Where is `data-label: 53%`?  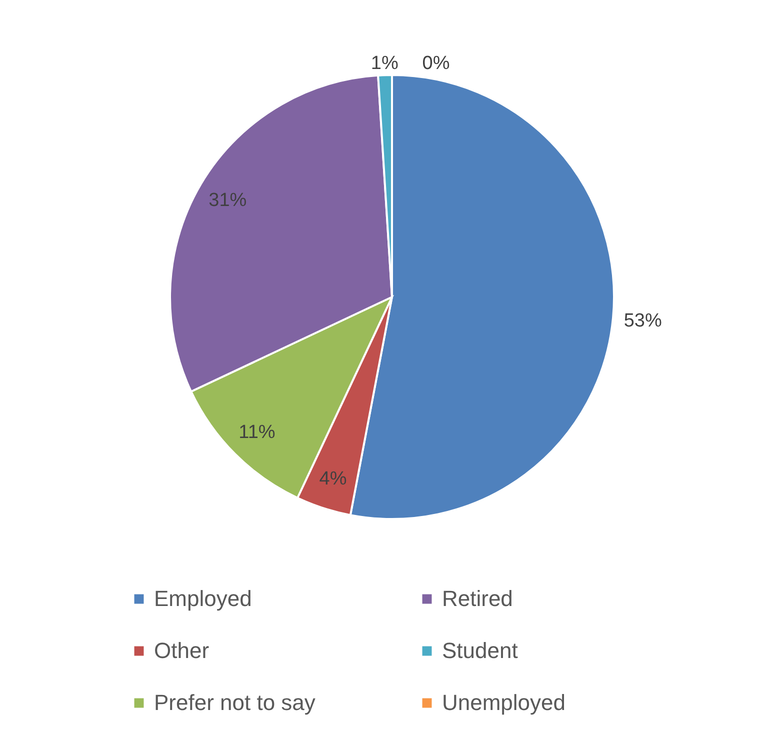 data-label: 53% is located at coordinates (643, 321).